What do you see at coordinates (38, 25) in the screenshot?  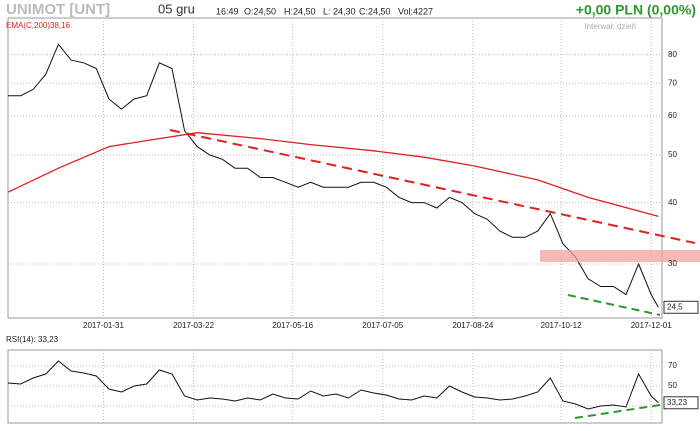 I see `ema-legend: EMA(C,200)38,16` at bounding box center [38, 25].